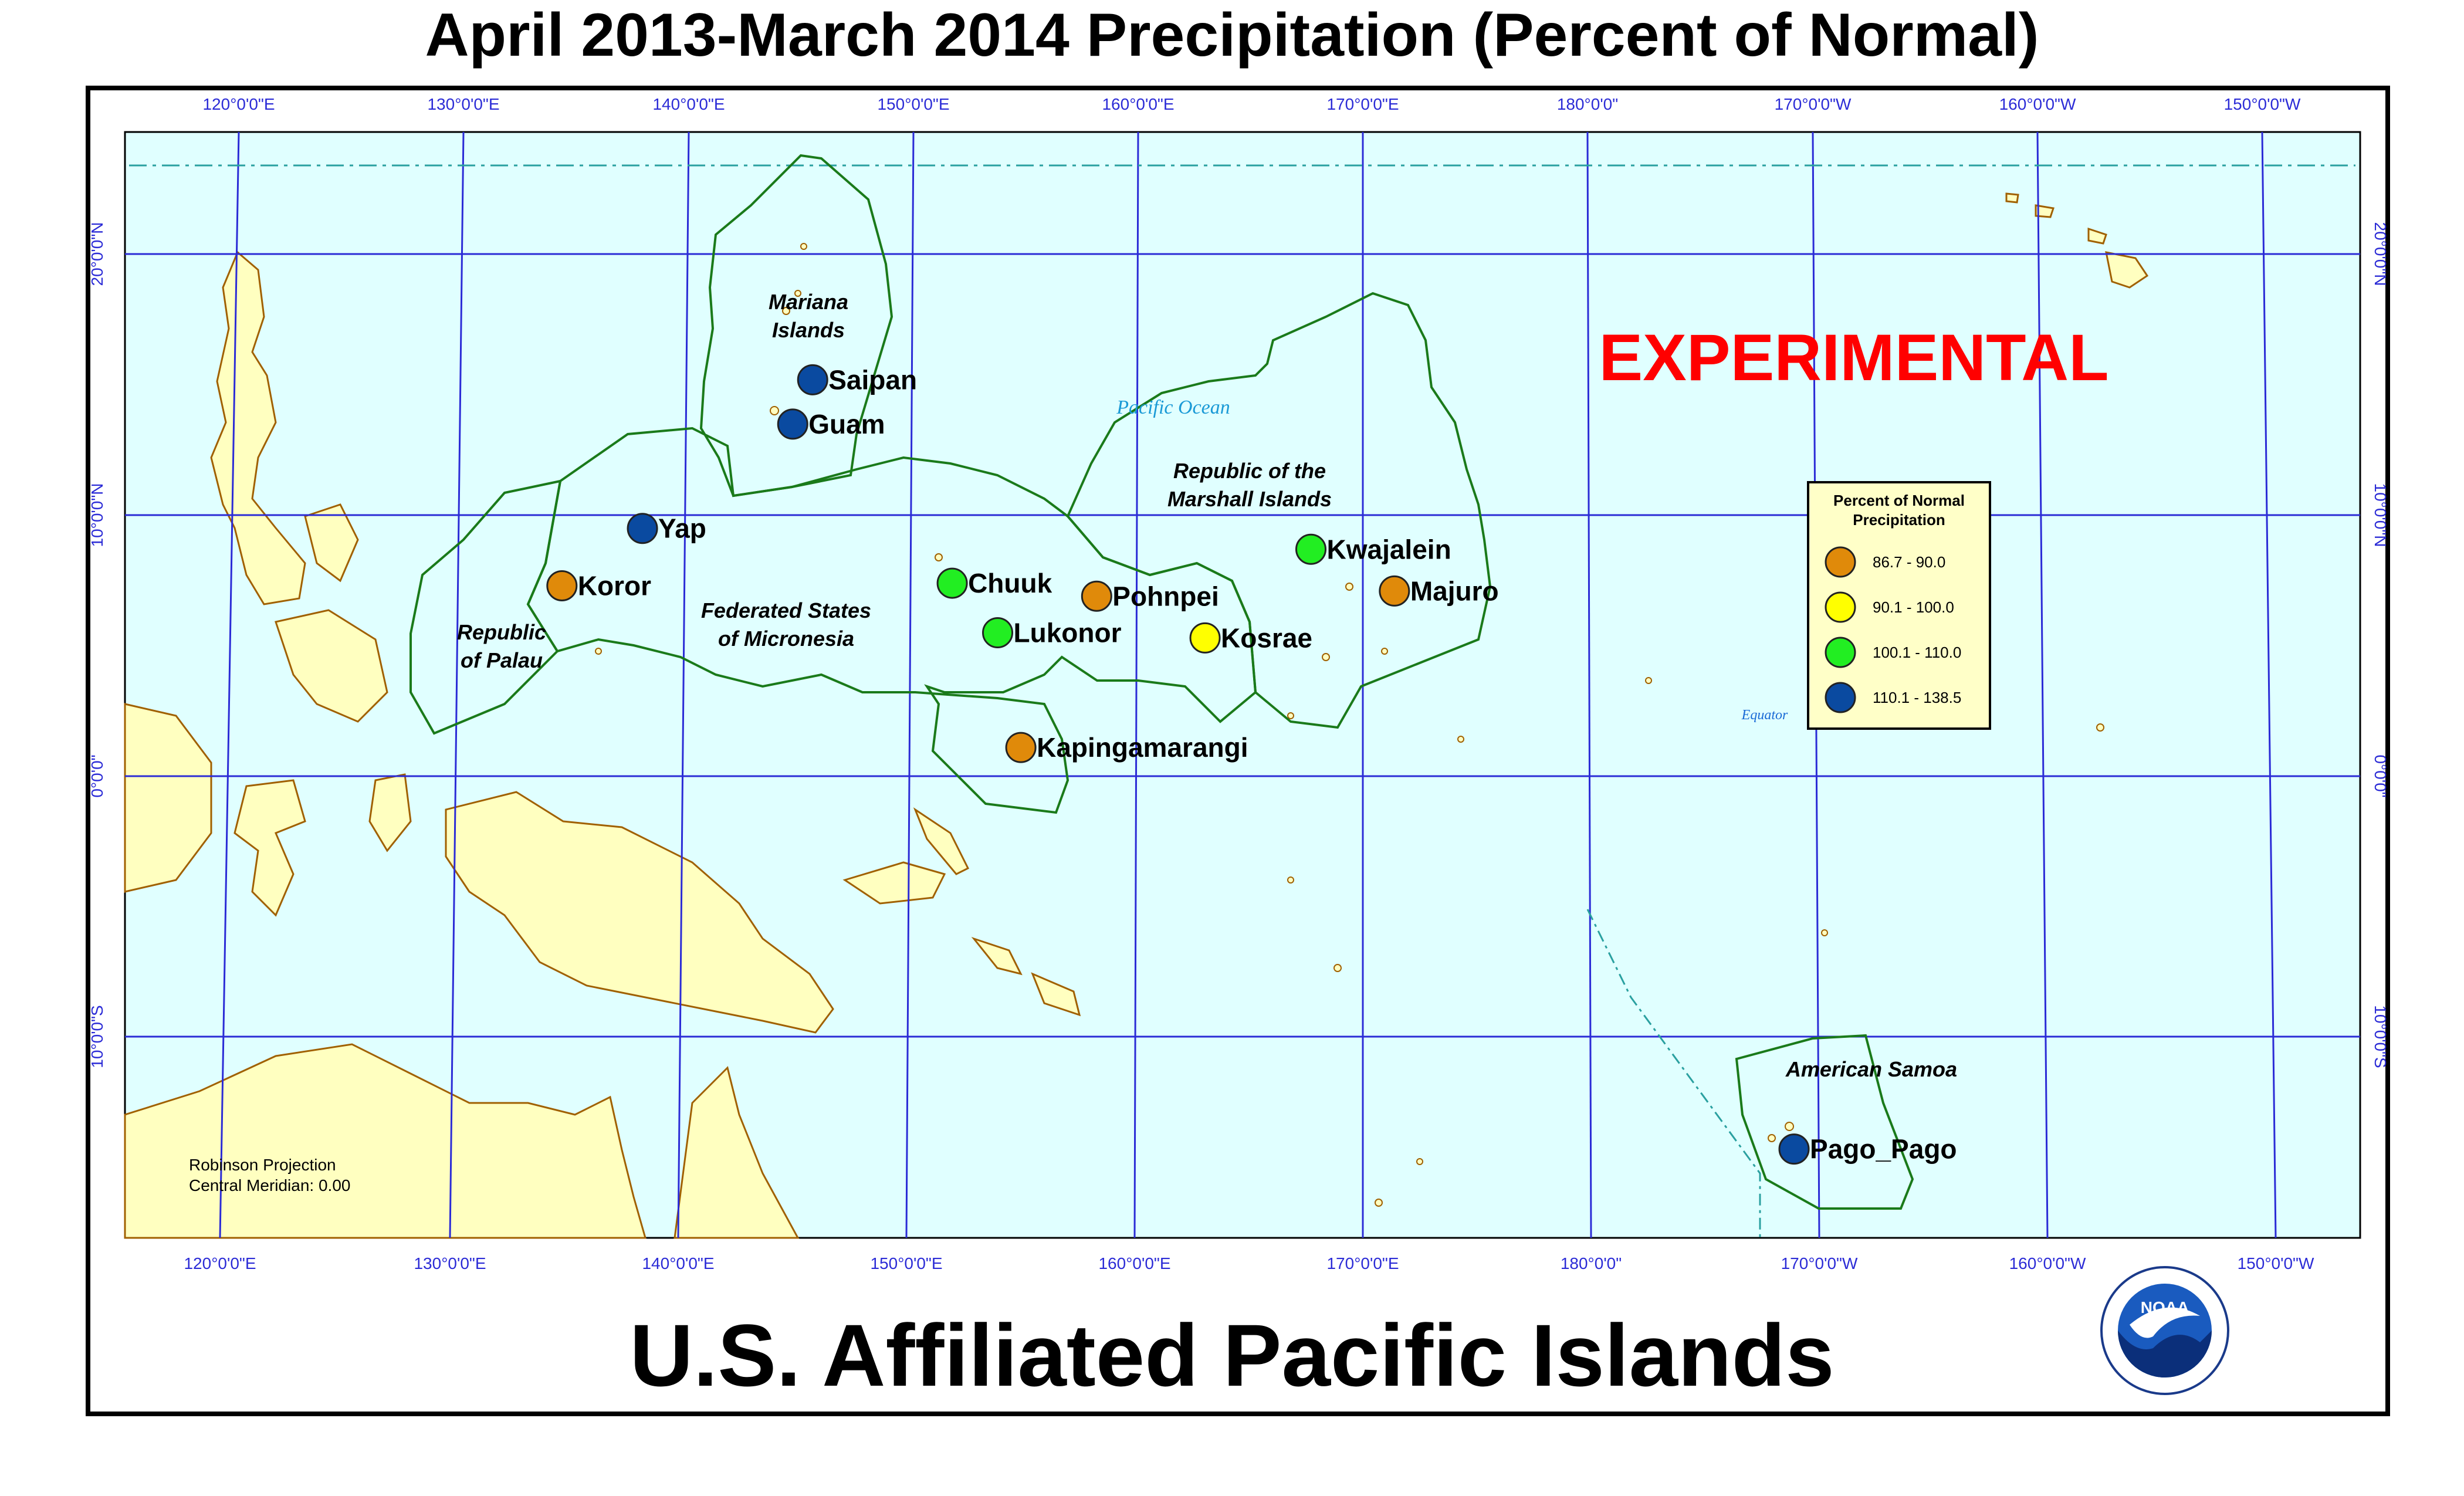  I want to click on lon-label-bottom: 170°0'0"E, so click(1362, 1263).